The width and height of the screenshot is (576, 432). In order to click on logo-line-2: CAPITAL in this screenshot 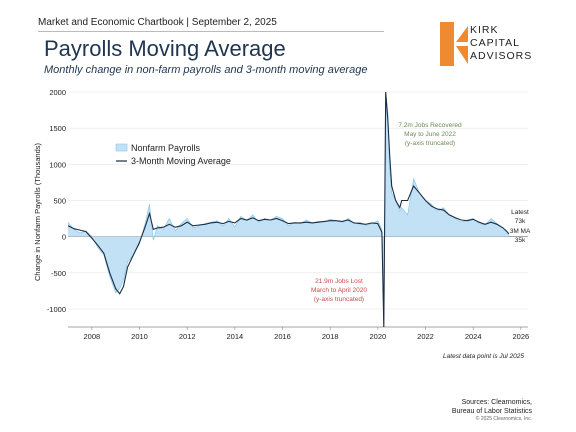, I will do `click(495, 43)`.